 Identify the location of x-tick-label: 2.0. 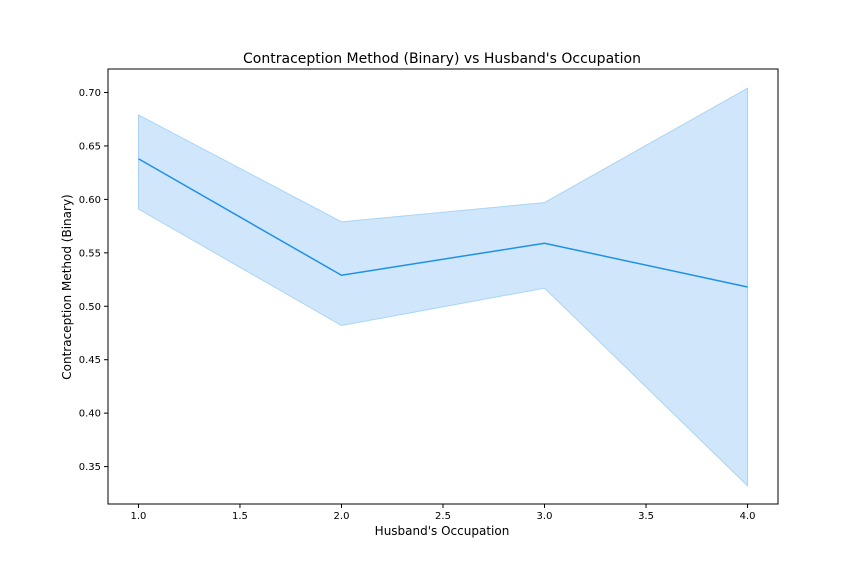
(342, 516).